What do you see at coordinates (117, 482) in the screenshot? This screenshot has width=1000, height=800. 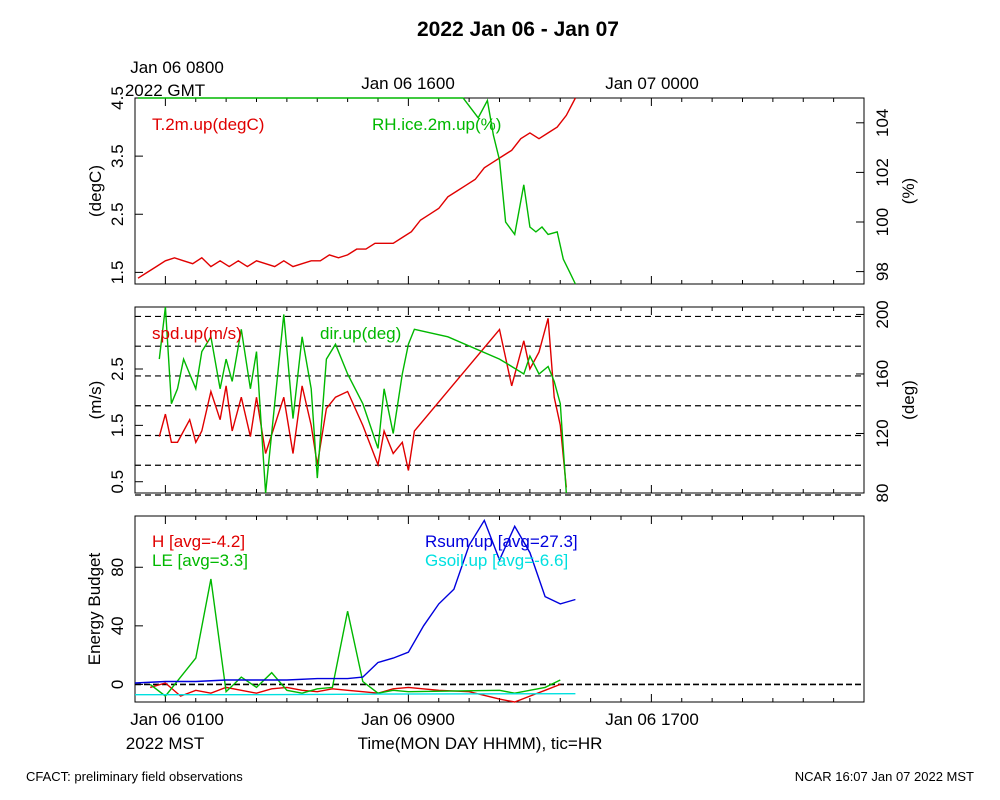 I see `y-tick-label-left: 0.5` at bounding box center [117, 482].